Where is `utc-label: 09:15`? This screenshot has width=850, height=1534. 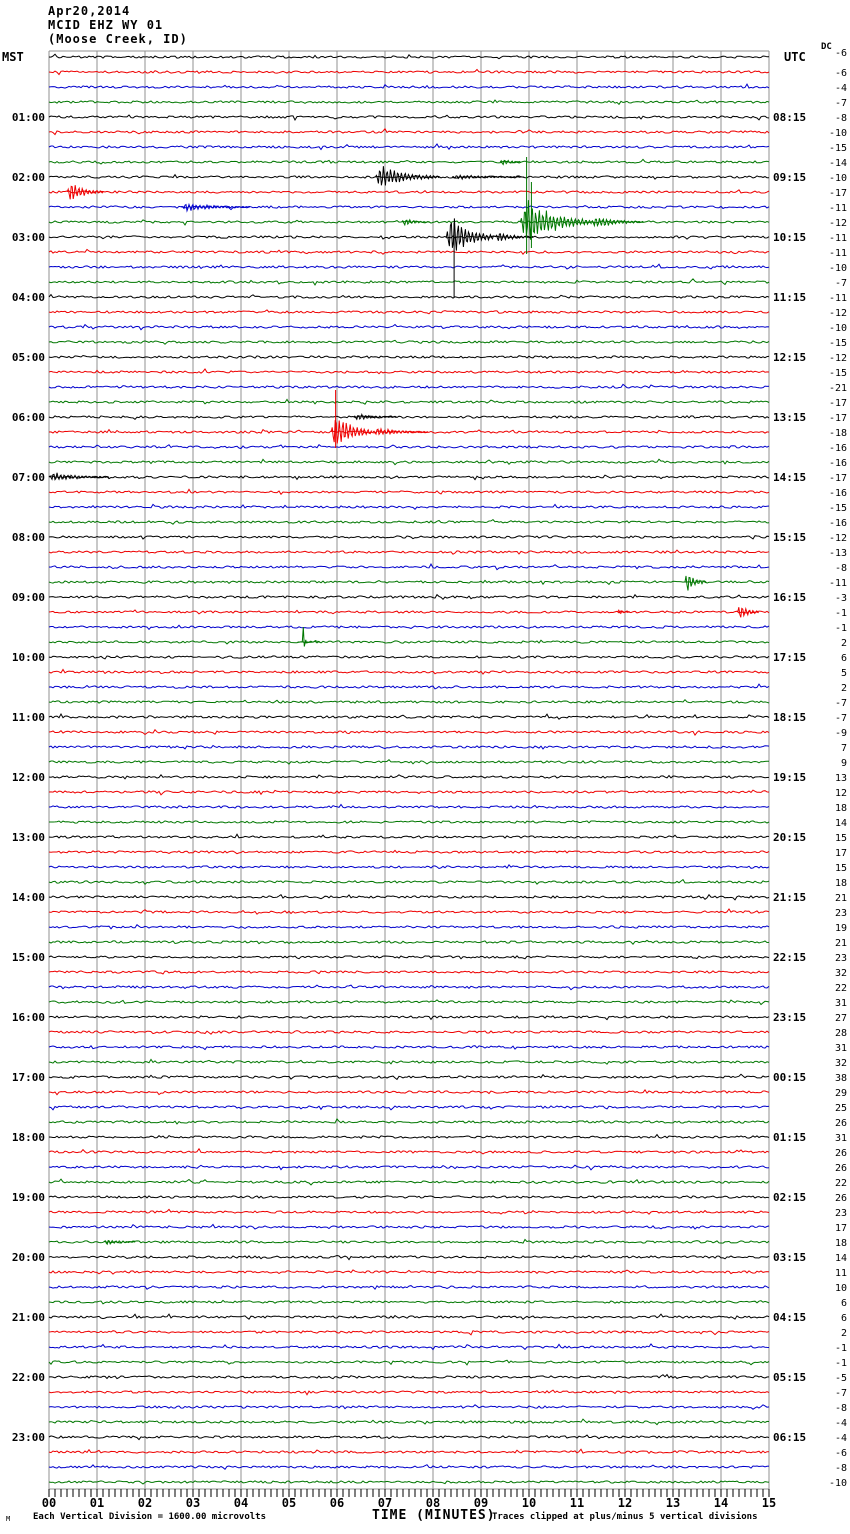 utc-label: 09:15 is located at coordinates (789, 177).